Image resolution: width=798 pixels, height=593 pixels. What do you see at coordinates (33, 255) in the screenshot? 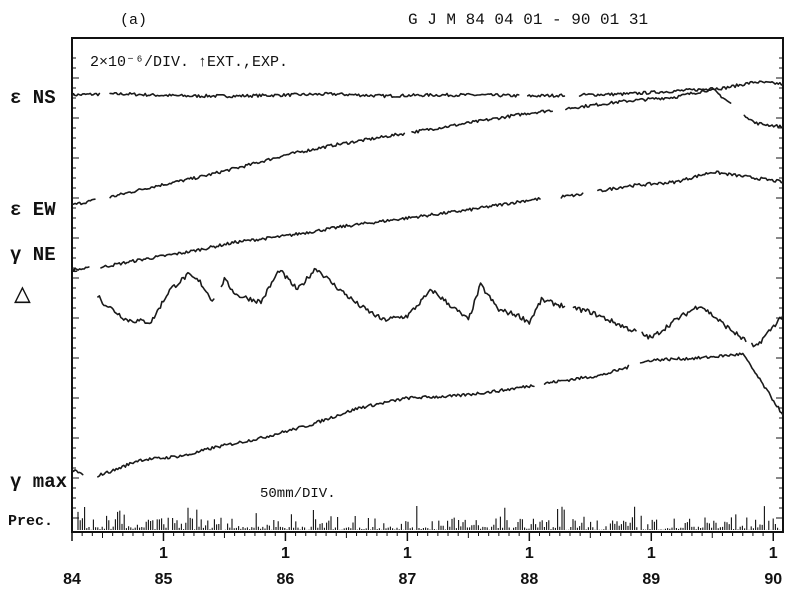
I see `series-label-ne: γ NE` at bounding box center [33, 255].